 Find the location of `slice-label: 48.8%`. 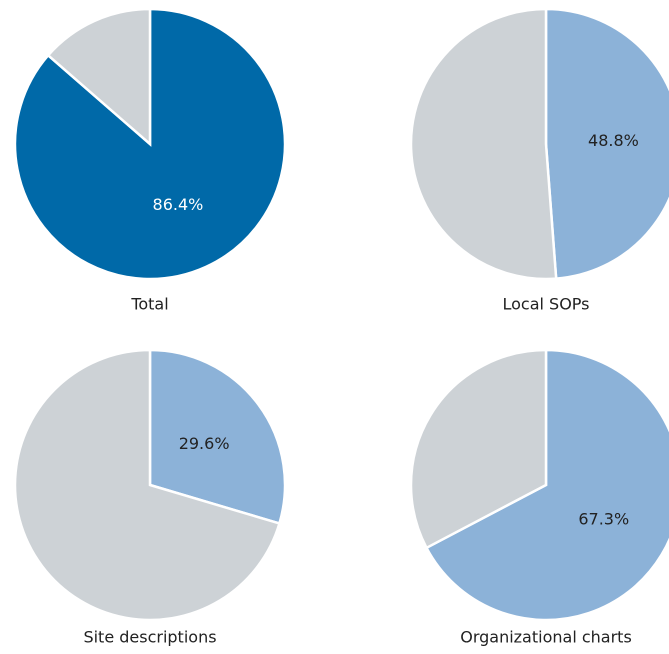

slice-label: 48.8% is located at coordinates (613, 140).